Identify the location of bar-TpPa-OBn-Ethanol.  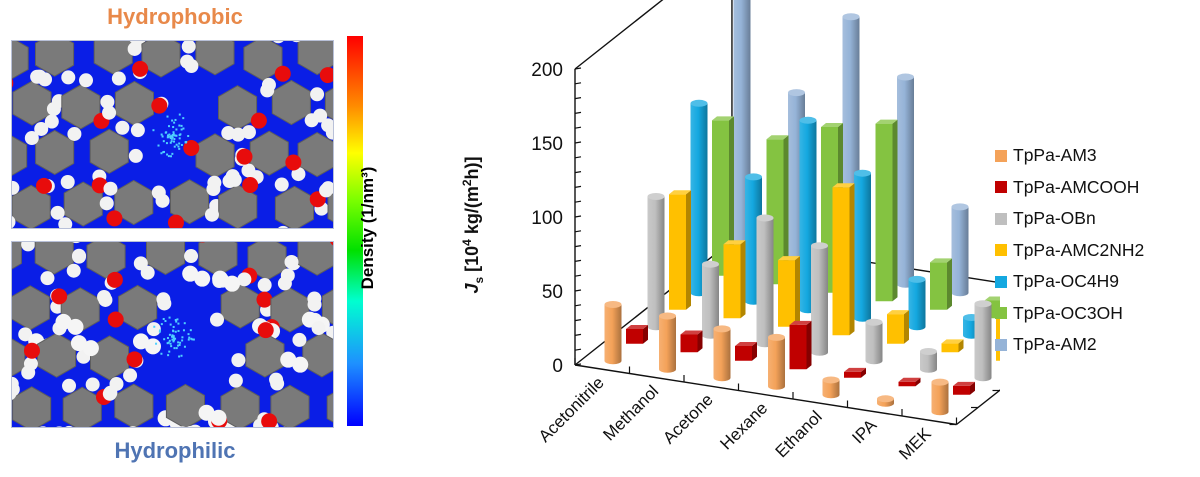
(874, 341).